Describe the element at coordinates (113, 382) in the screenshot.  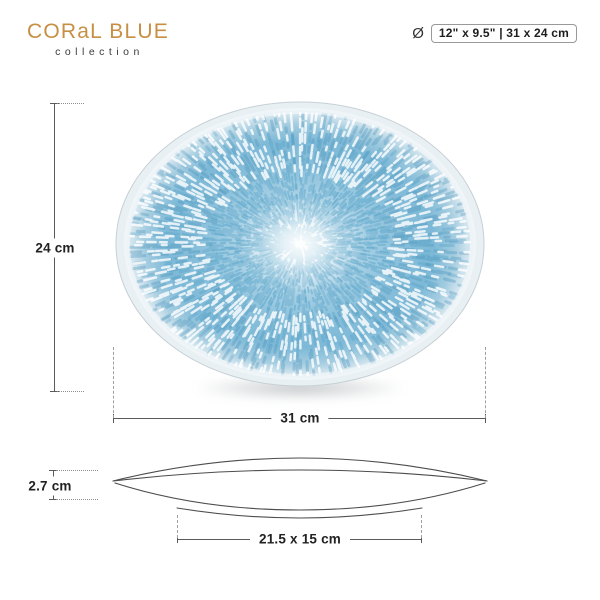
I see `dim-width-ext-left` at that location.